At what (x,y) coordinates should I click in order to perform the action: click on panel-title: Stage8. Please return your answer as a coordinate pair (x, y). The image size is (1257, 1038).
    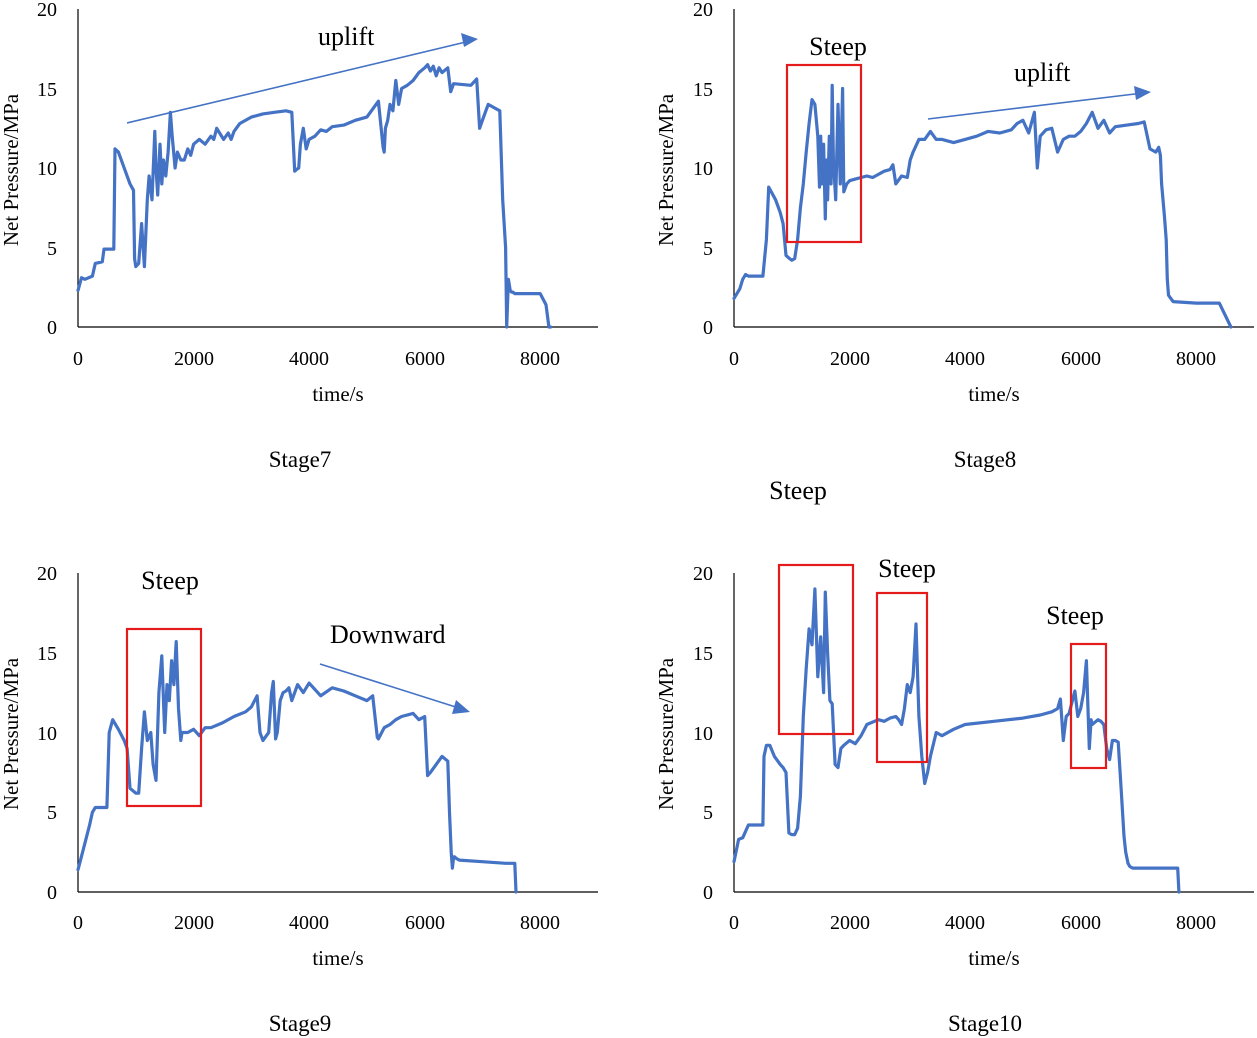
    Looking at the image, I should click on (985, 459).